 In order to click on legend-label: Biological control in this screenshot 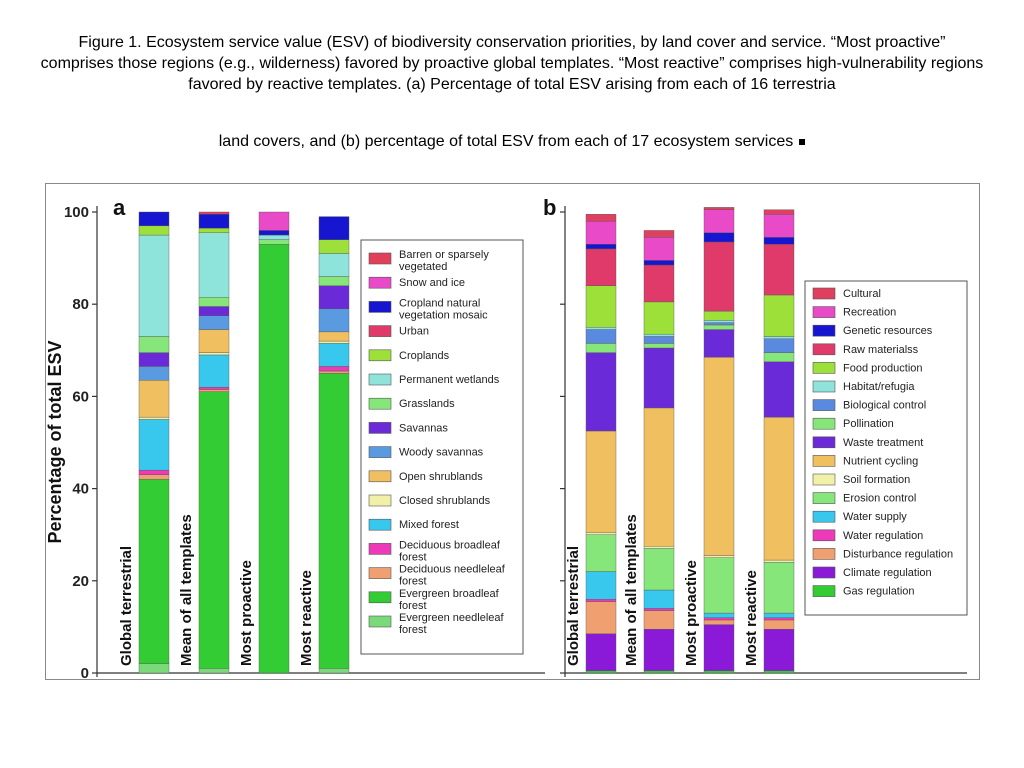, I will do `click(884, 406)`.